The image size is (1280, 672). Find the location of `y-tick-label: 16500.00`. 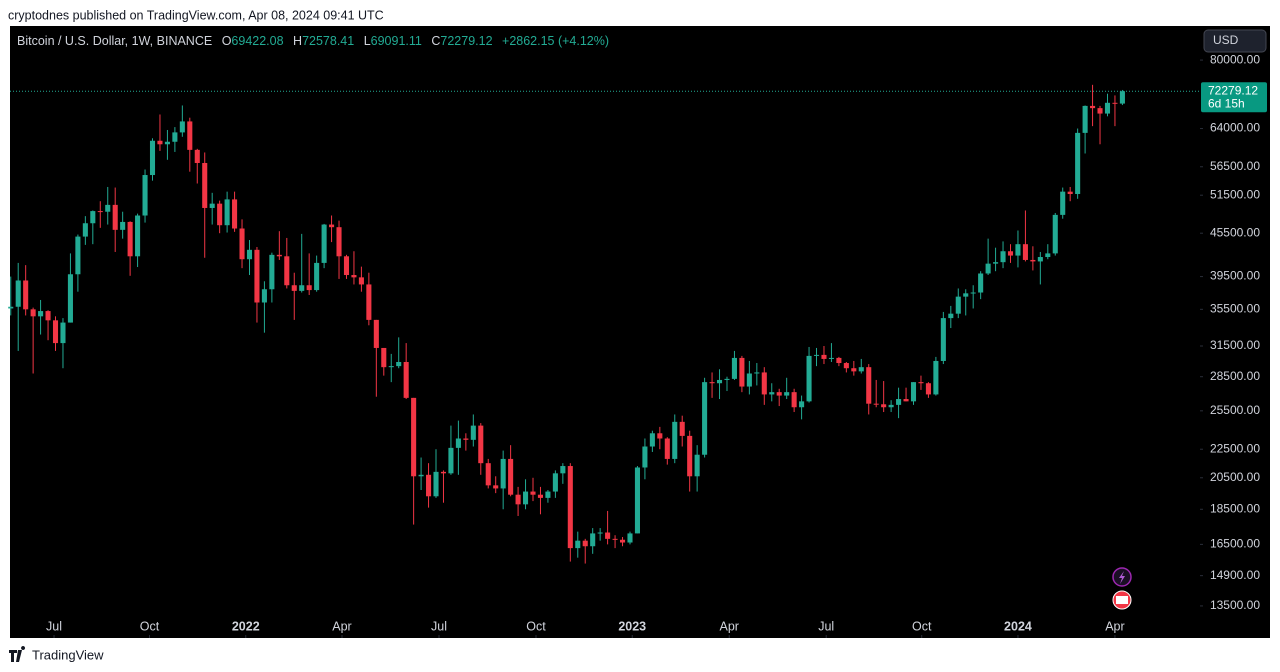

y-tick-label: 16500.00 is located at coordinates (1235, 544).